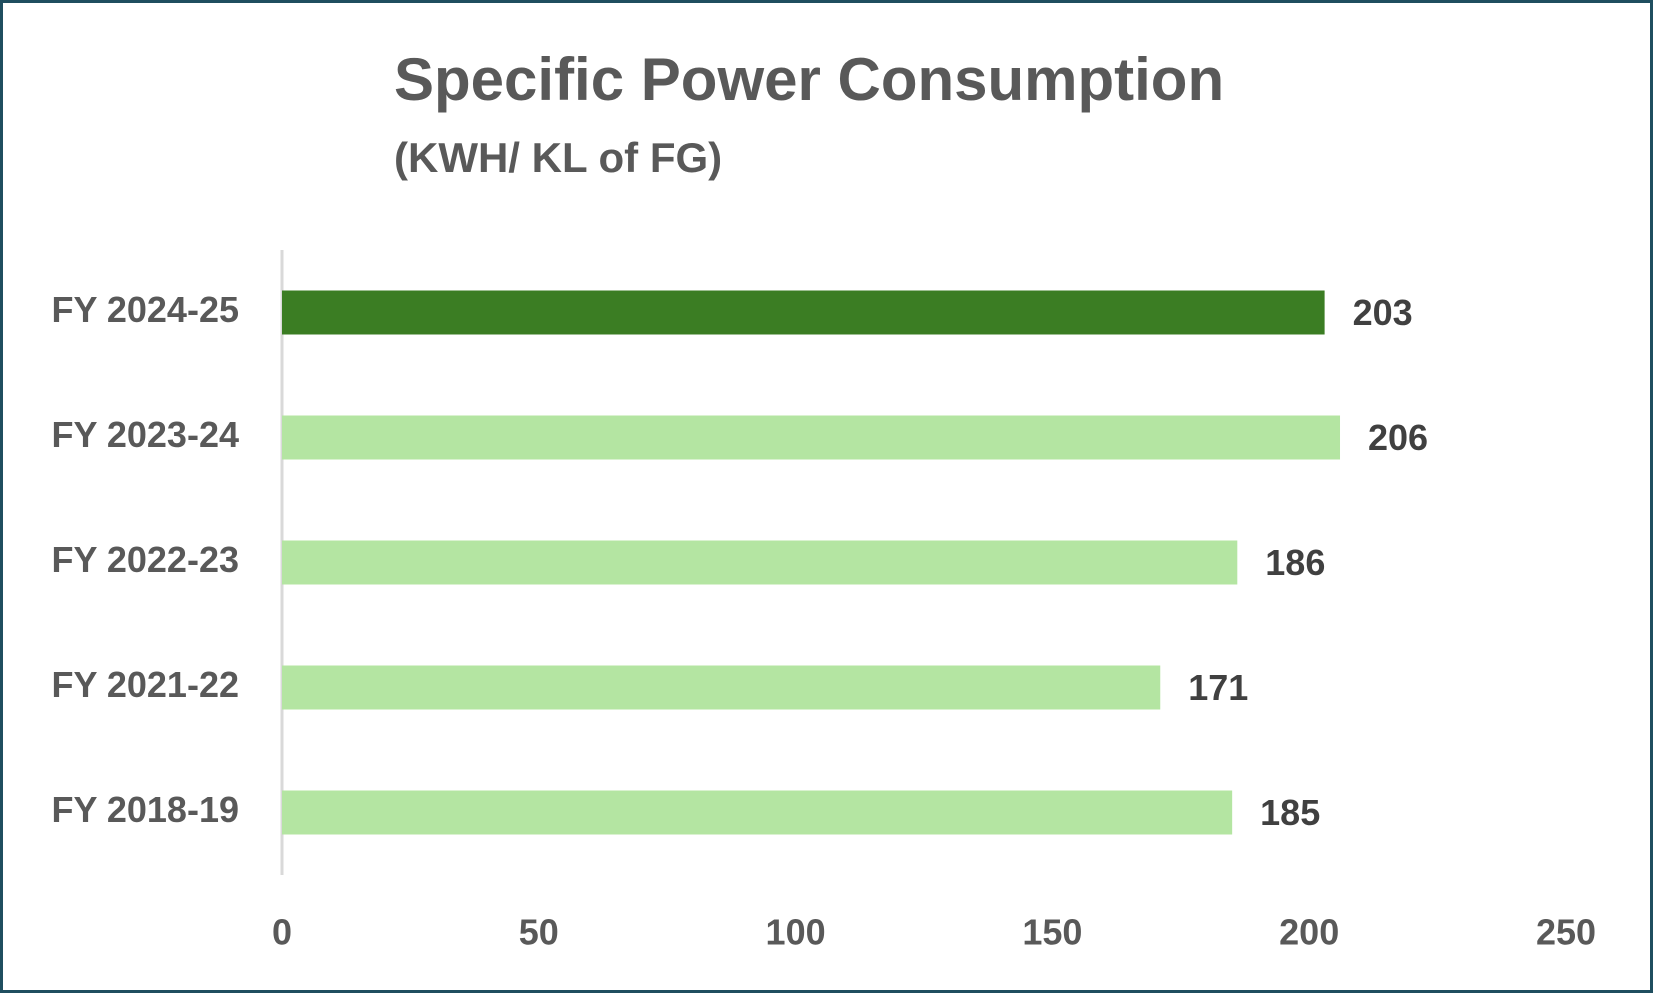  I want to click on x-tick-label: 50, so click(539, 932).